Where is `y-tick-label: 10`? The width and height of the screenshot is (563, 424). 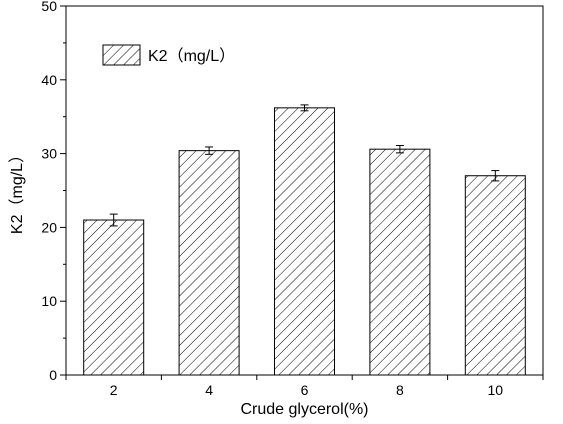
y-tick-label: 10 is located at coordinates (49, 301).